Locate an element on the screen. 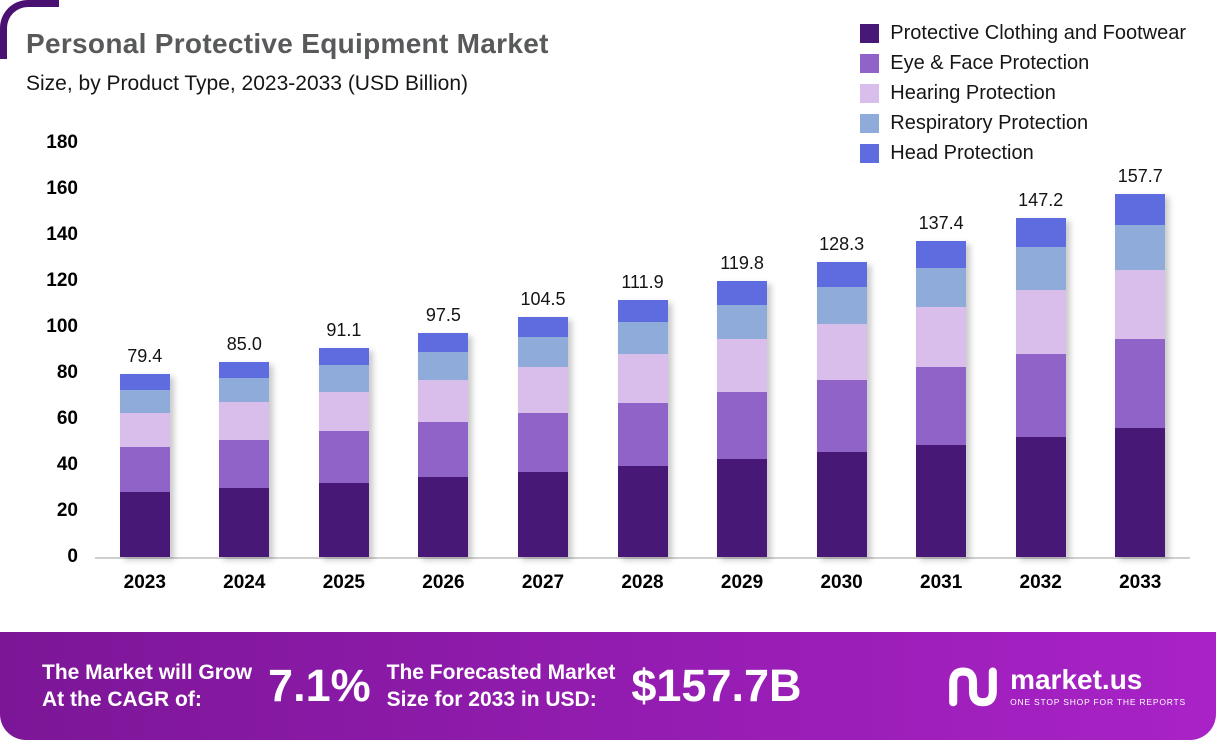  y-tick-140: 140 is located at coordinates (62, 234).